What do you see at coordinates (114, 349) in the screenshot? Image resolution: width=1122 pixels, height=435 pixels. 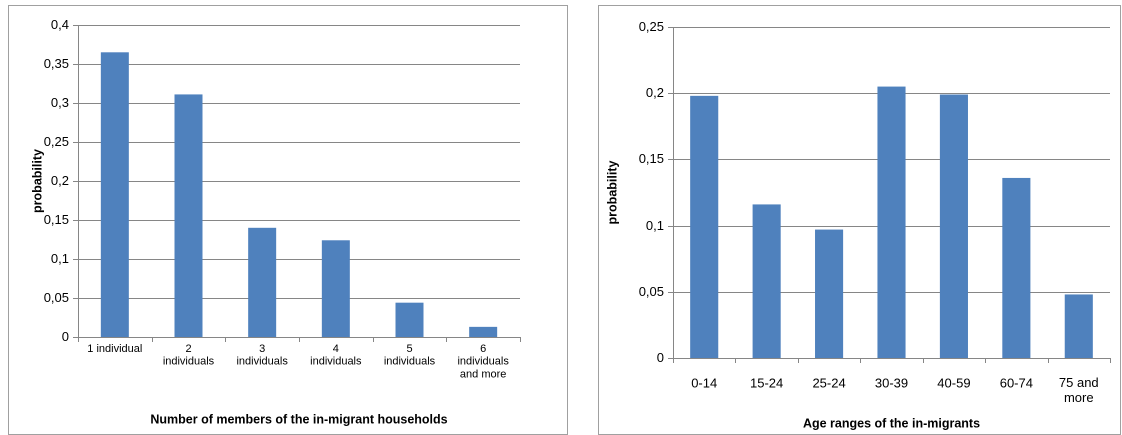 I see `x-tick-label: 1 individual` at bounding box center [114, 349].